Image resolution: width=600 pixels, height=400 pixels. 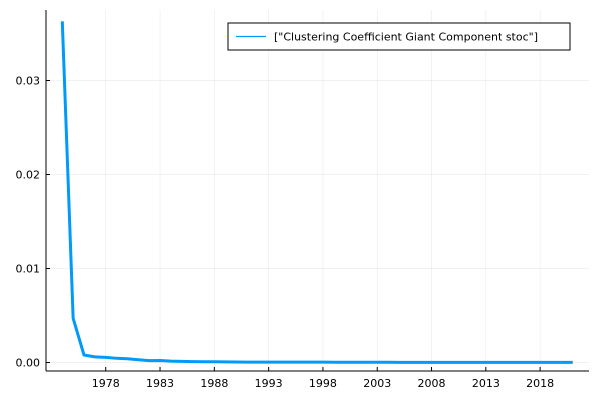 What do you see at coordinates (269, 383) in the screenshot?
I see `x-tick-label: 1993` at bounding box center [269, 383].